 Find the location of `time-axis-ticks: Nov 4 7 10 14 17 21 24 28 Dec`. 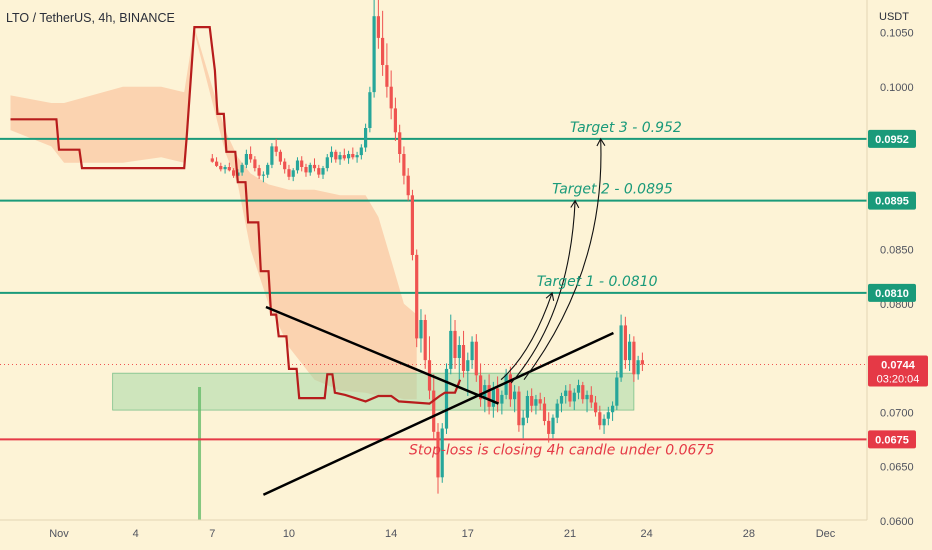

time-axis-ticks: Nov 4 7 10 14 17 21 24 28 Dec is located at coordinates (442, 534).